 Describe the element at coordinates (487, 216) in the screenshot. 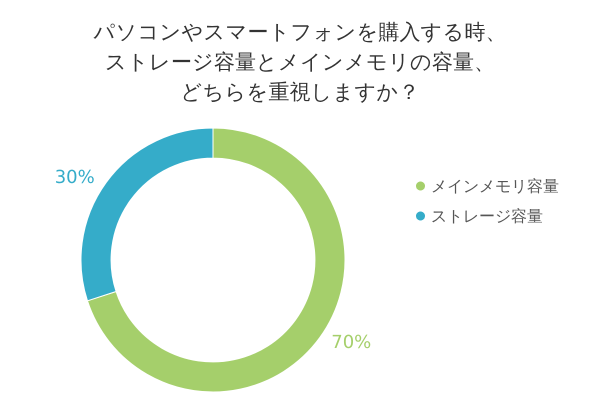

I see `legend-label: ストレージ容量` at that location.